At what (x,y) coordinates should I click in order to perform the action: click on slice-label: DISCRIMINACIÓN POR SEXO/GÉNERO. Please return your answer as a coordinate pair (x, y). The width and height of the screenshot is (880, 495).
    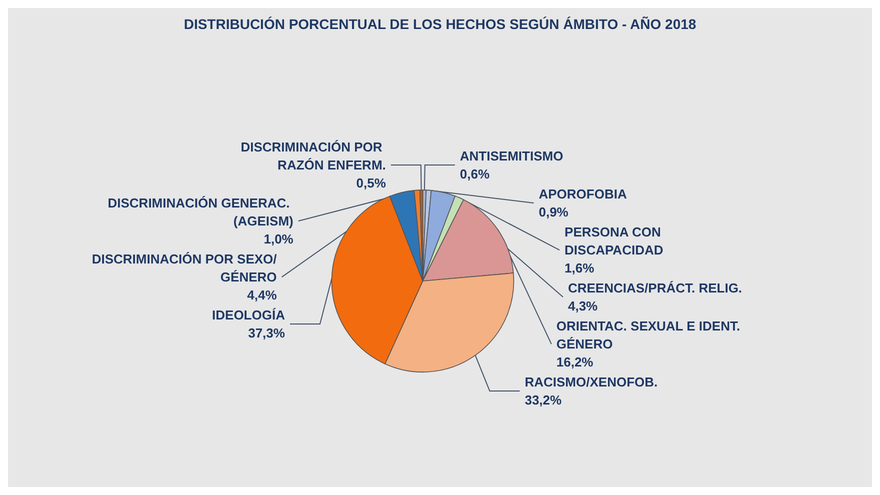
    Looking at the image, I should click on (185, 268).